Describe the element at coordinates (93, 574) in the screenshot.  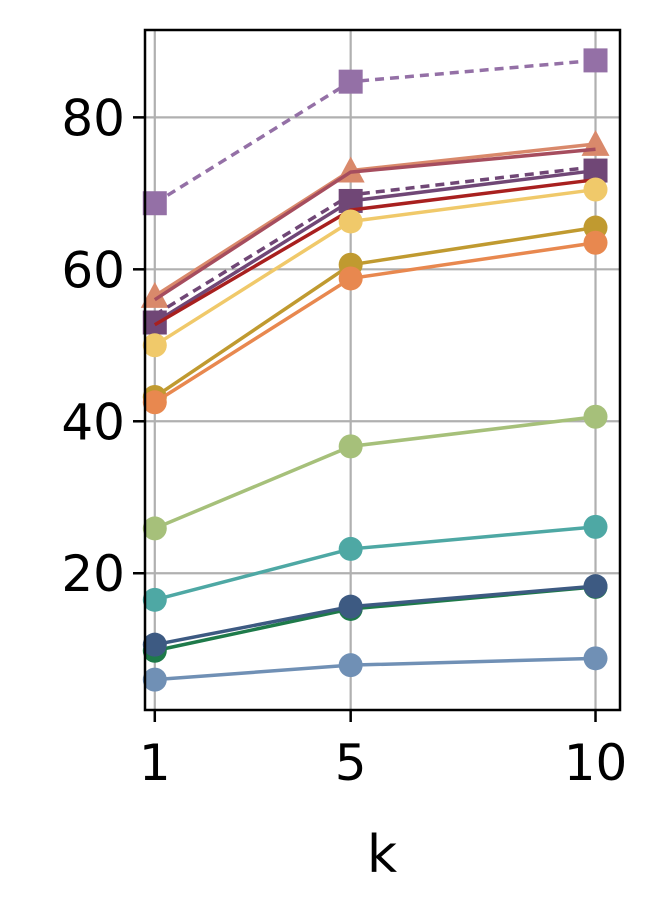
I see `y-tick-label: 20` at that location.